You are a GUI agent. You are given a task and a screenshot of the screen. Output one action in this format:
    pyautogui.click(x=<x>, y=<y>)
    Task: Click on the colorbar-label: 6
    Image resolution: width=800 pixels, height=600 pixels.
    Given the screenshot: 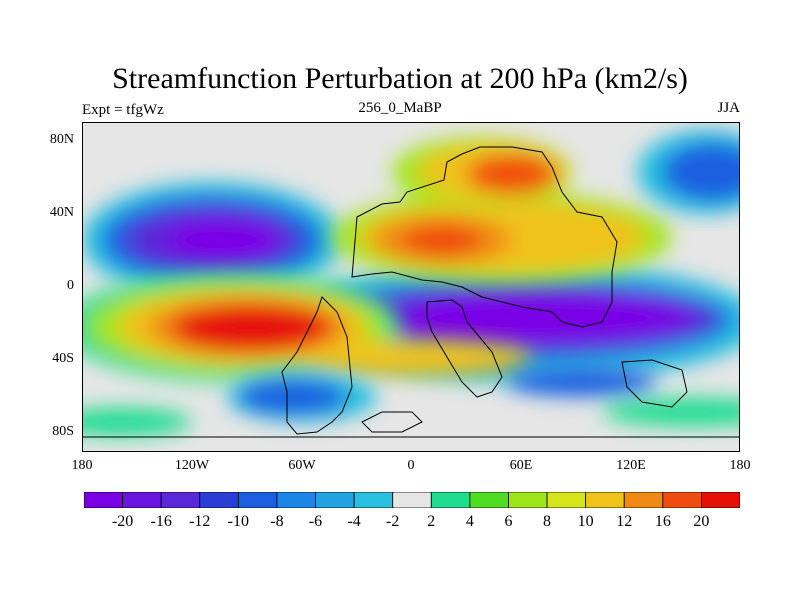 What is the action you would take?
    pyautogui.click(x=508, y=521)
    